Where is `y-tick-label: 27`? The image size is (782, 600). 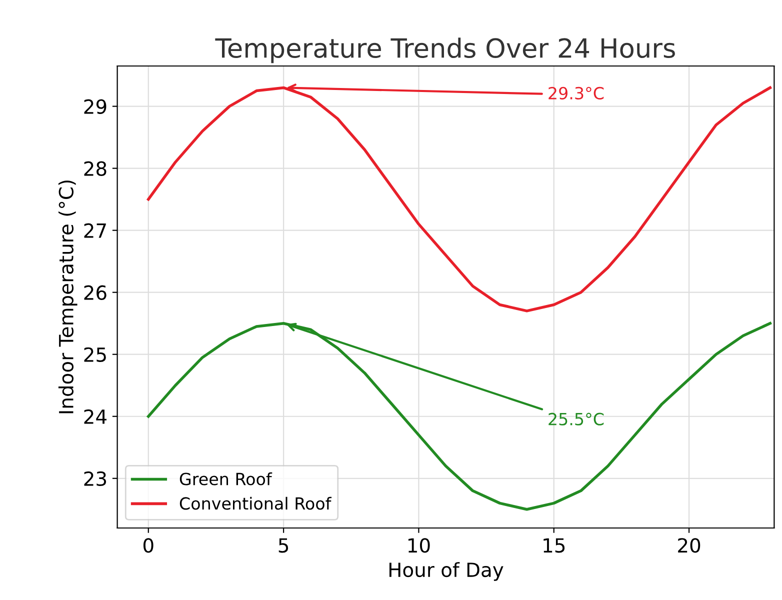
y-tick-label: 27 is located at coordinates (95, 230).